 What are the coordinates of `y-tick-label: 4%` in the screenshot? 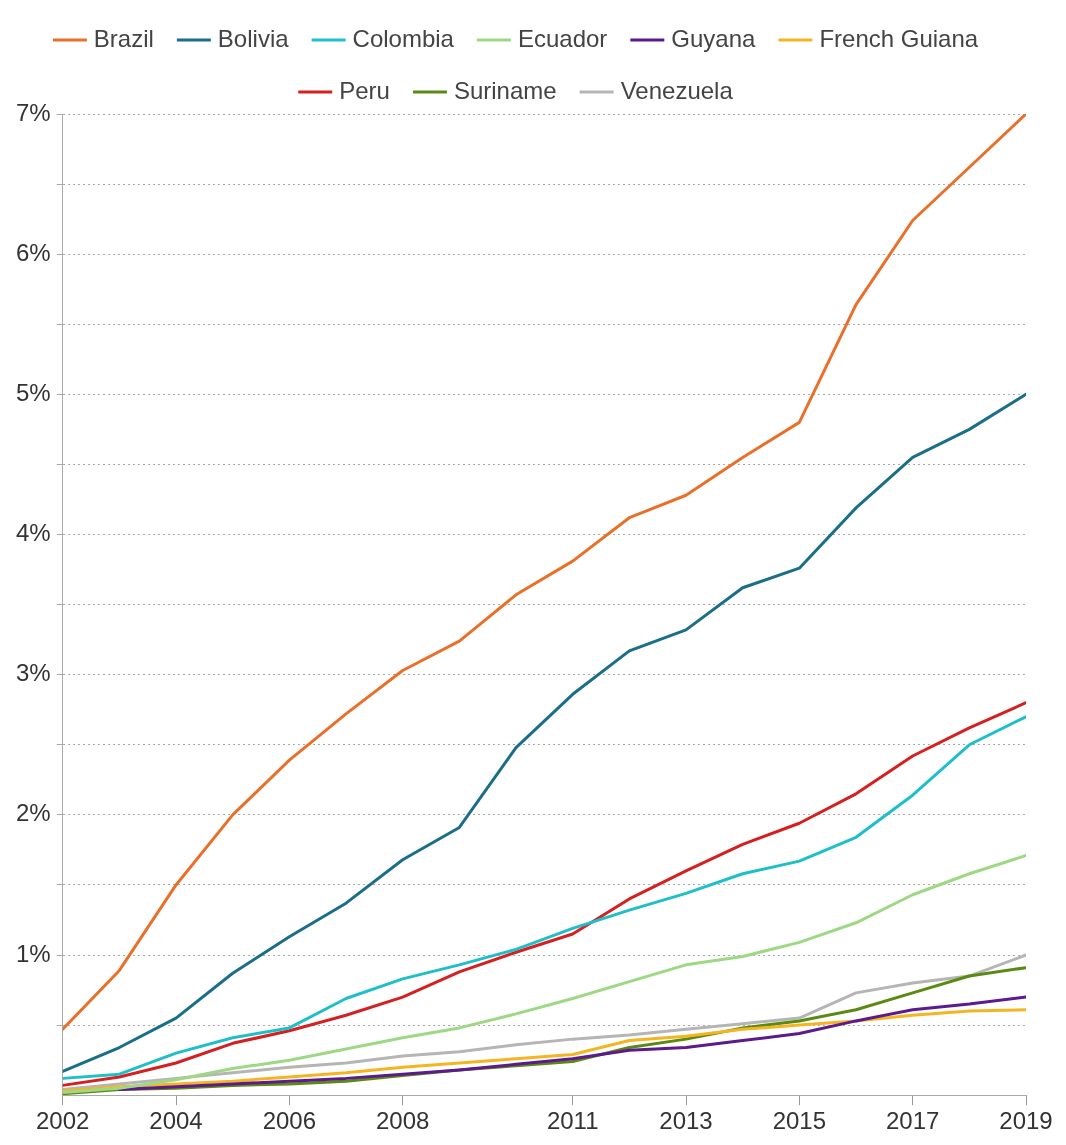 It's located at (33, 533).